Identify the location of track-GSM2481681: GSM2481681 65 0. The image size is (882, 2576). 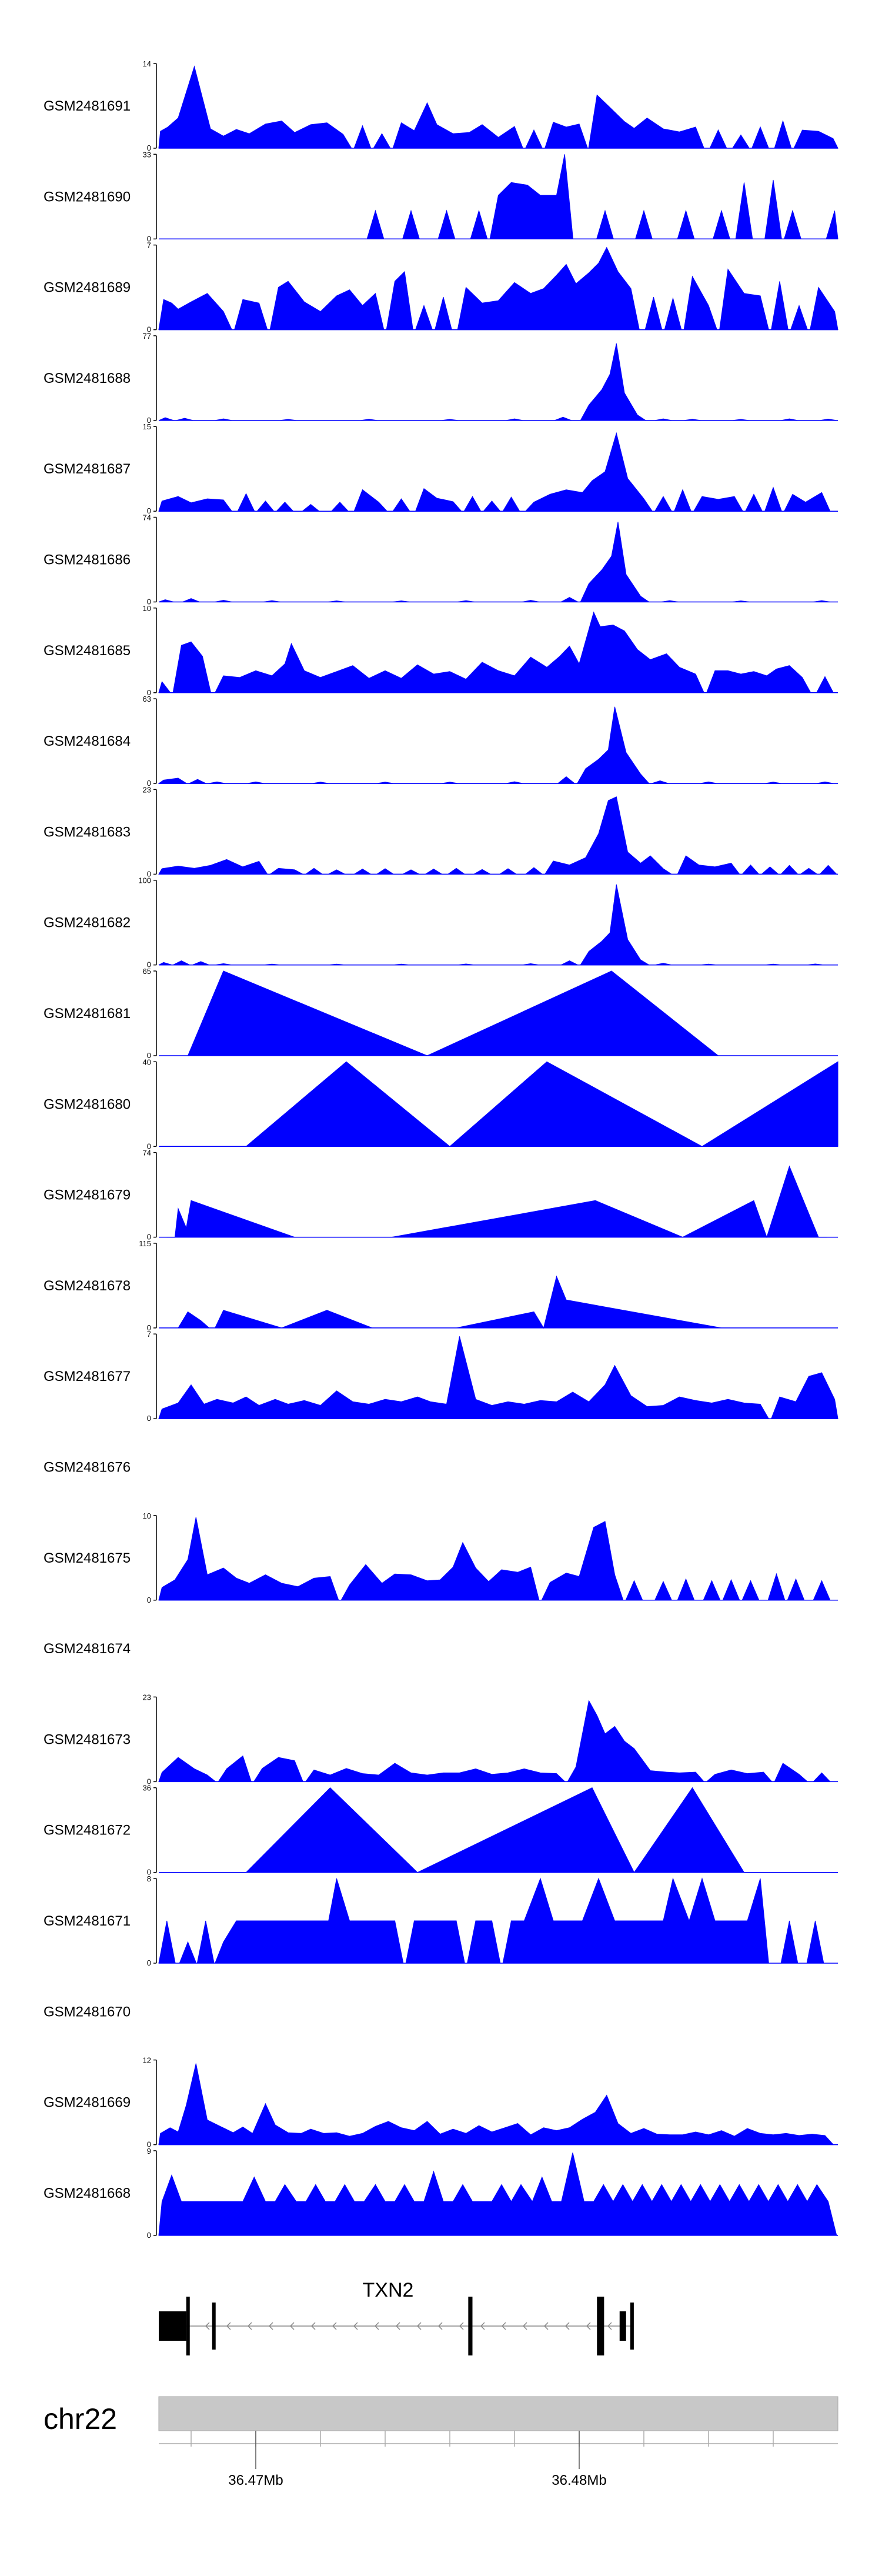
(441, 1013).